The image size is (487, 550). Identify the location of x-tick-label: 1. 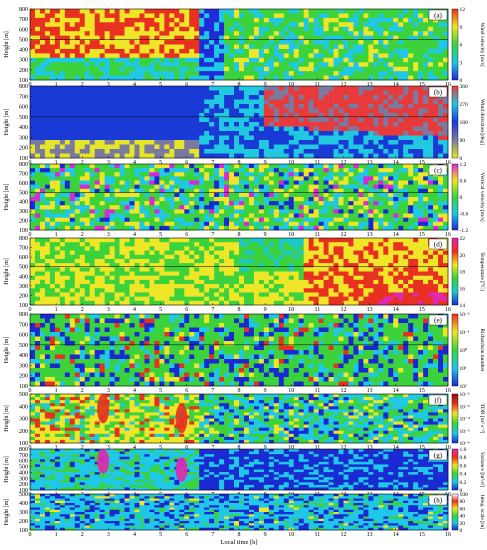
(56, 85).